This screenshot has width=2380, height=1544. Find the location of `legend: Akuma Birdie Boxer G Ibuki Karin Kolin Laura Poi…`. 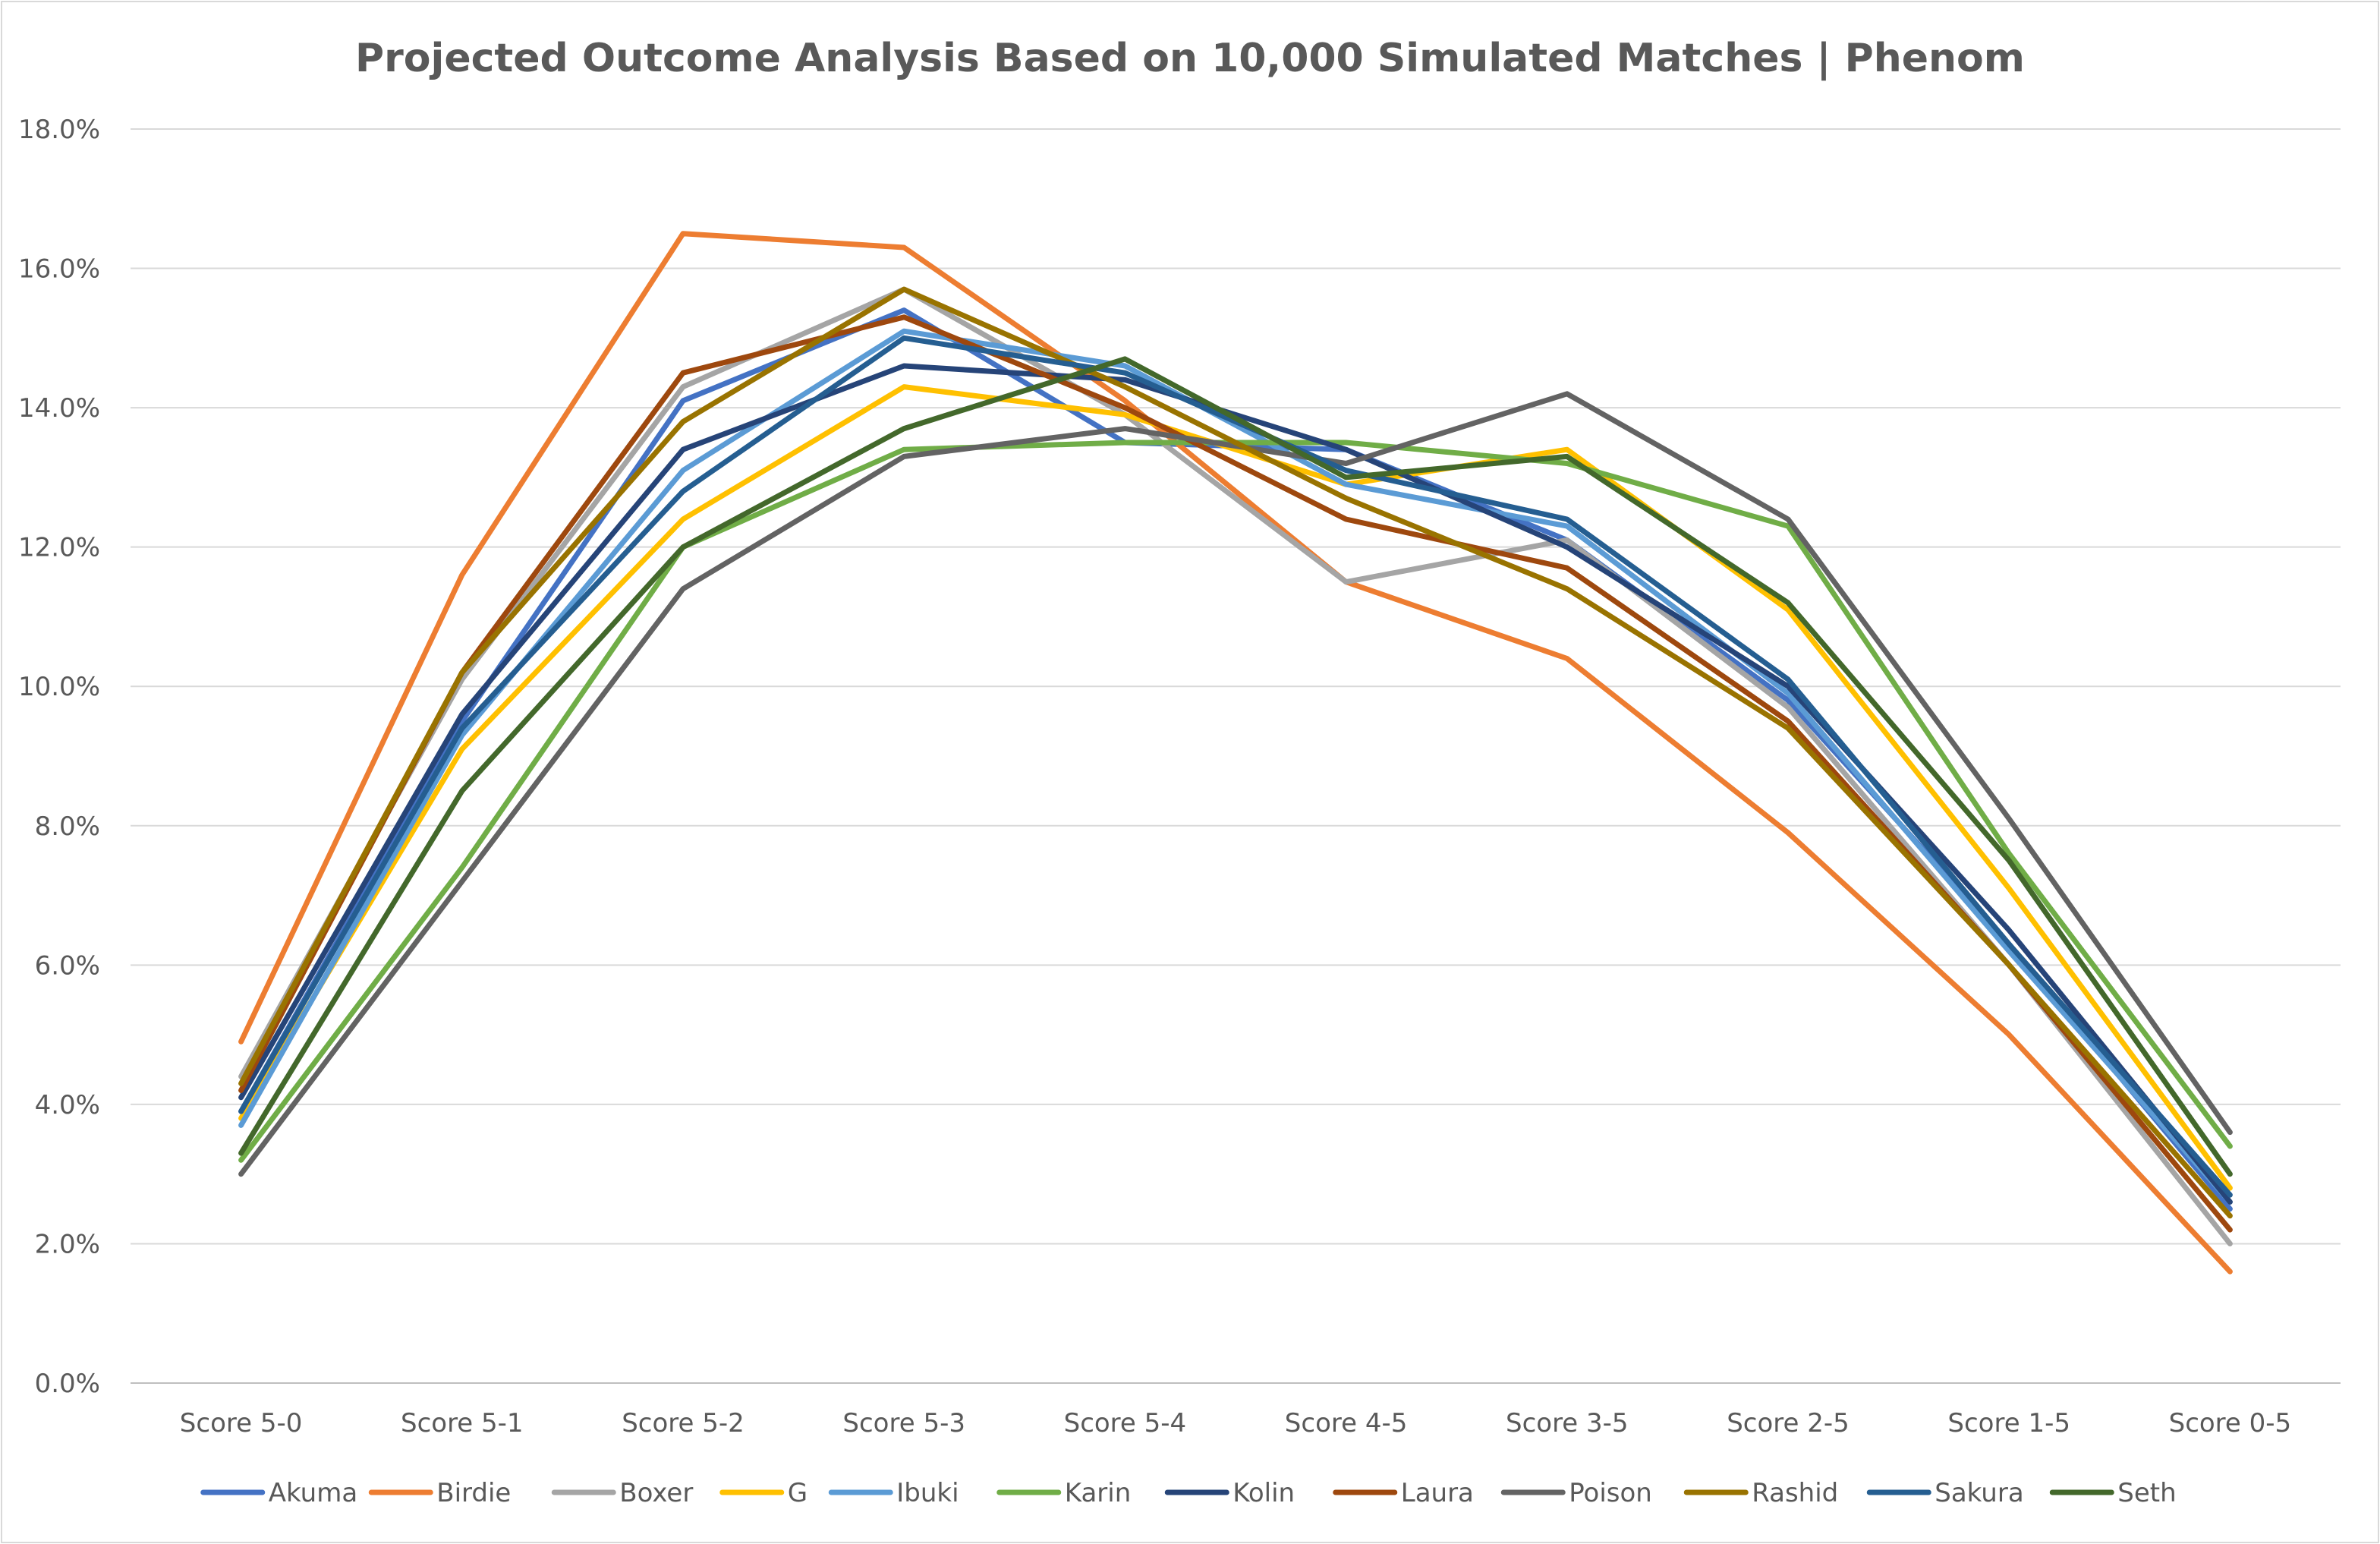

legend: Akuma Birdie Boxer G Ibuki Karin Kolin Laura Poi… is located at coordinates (1188, 1493).